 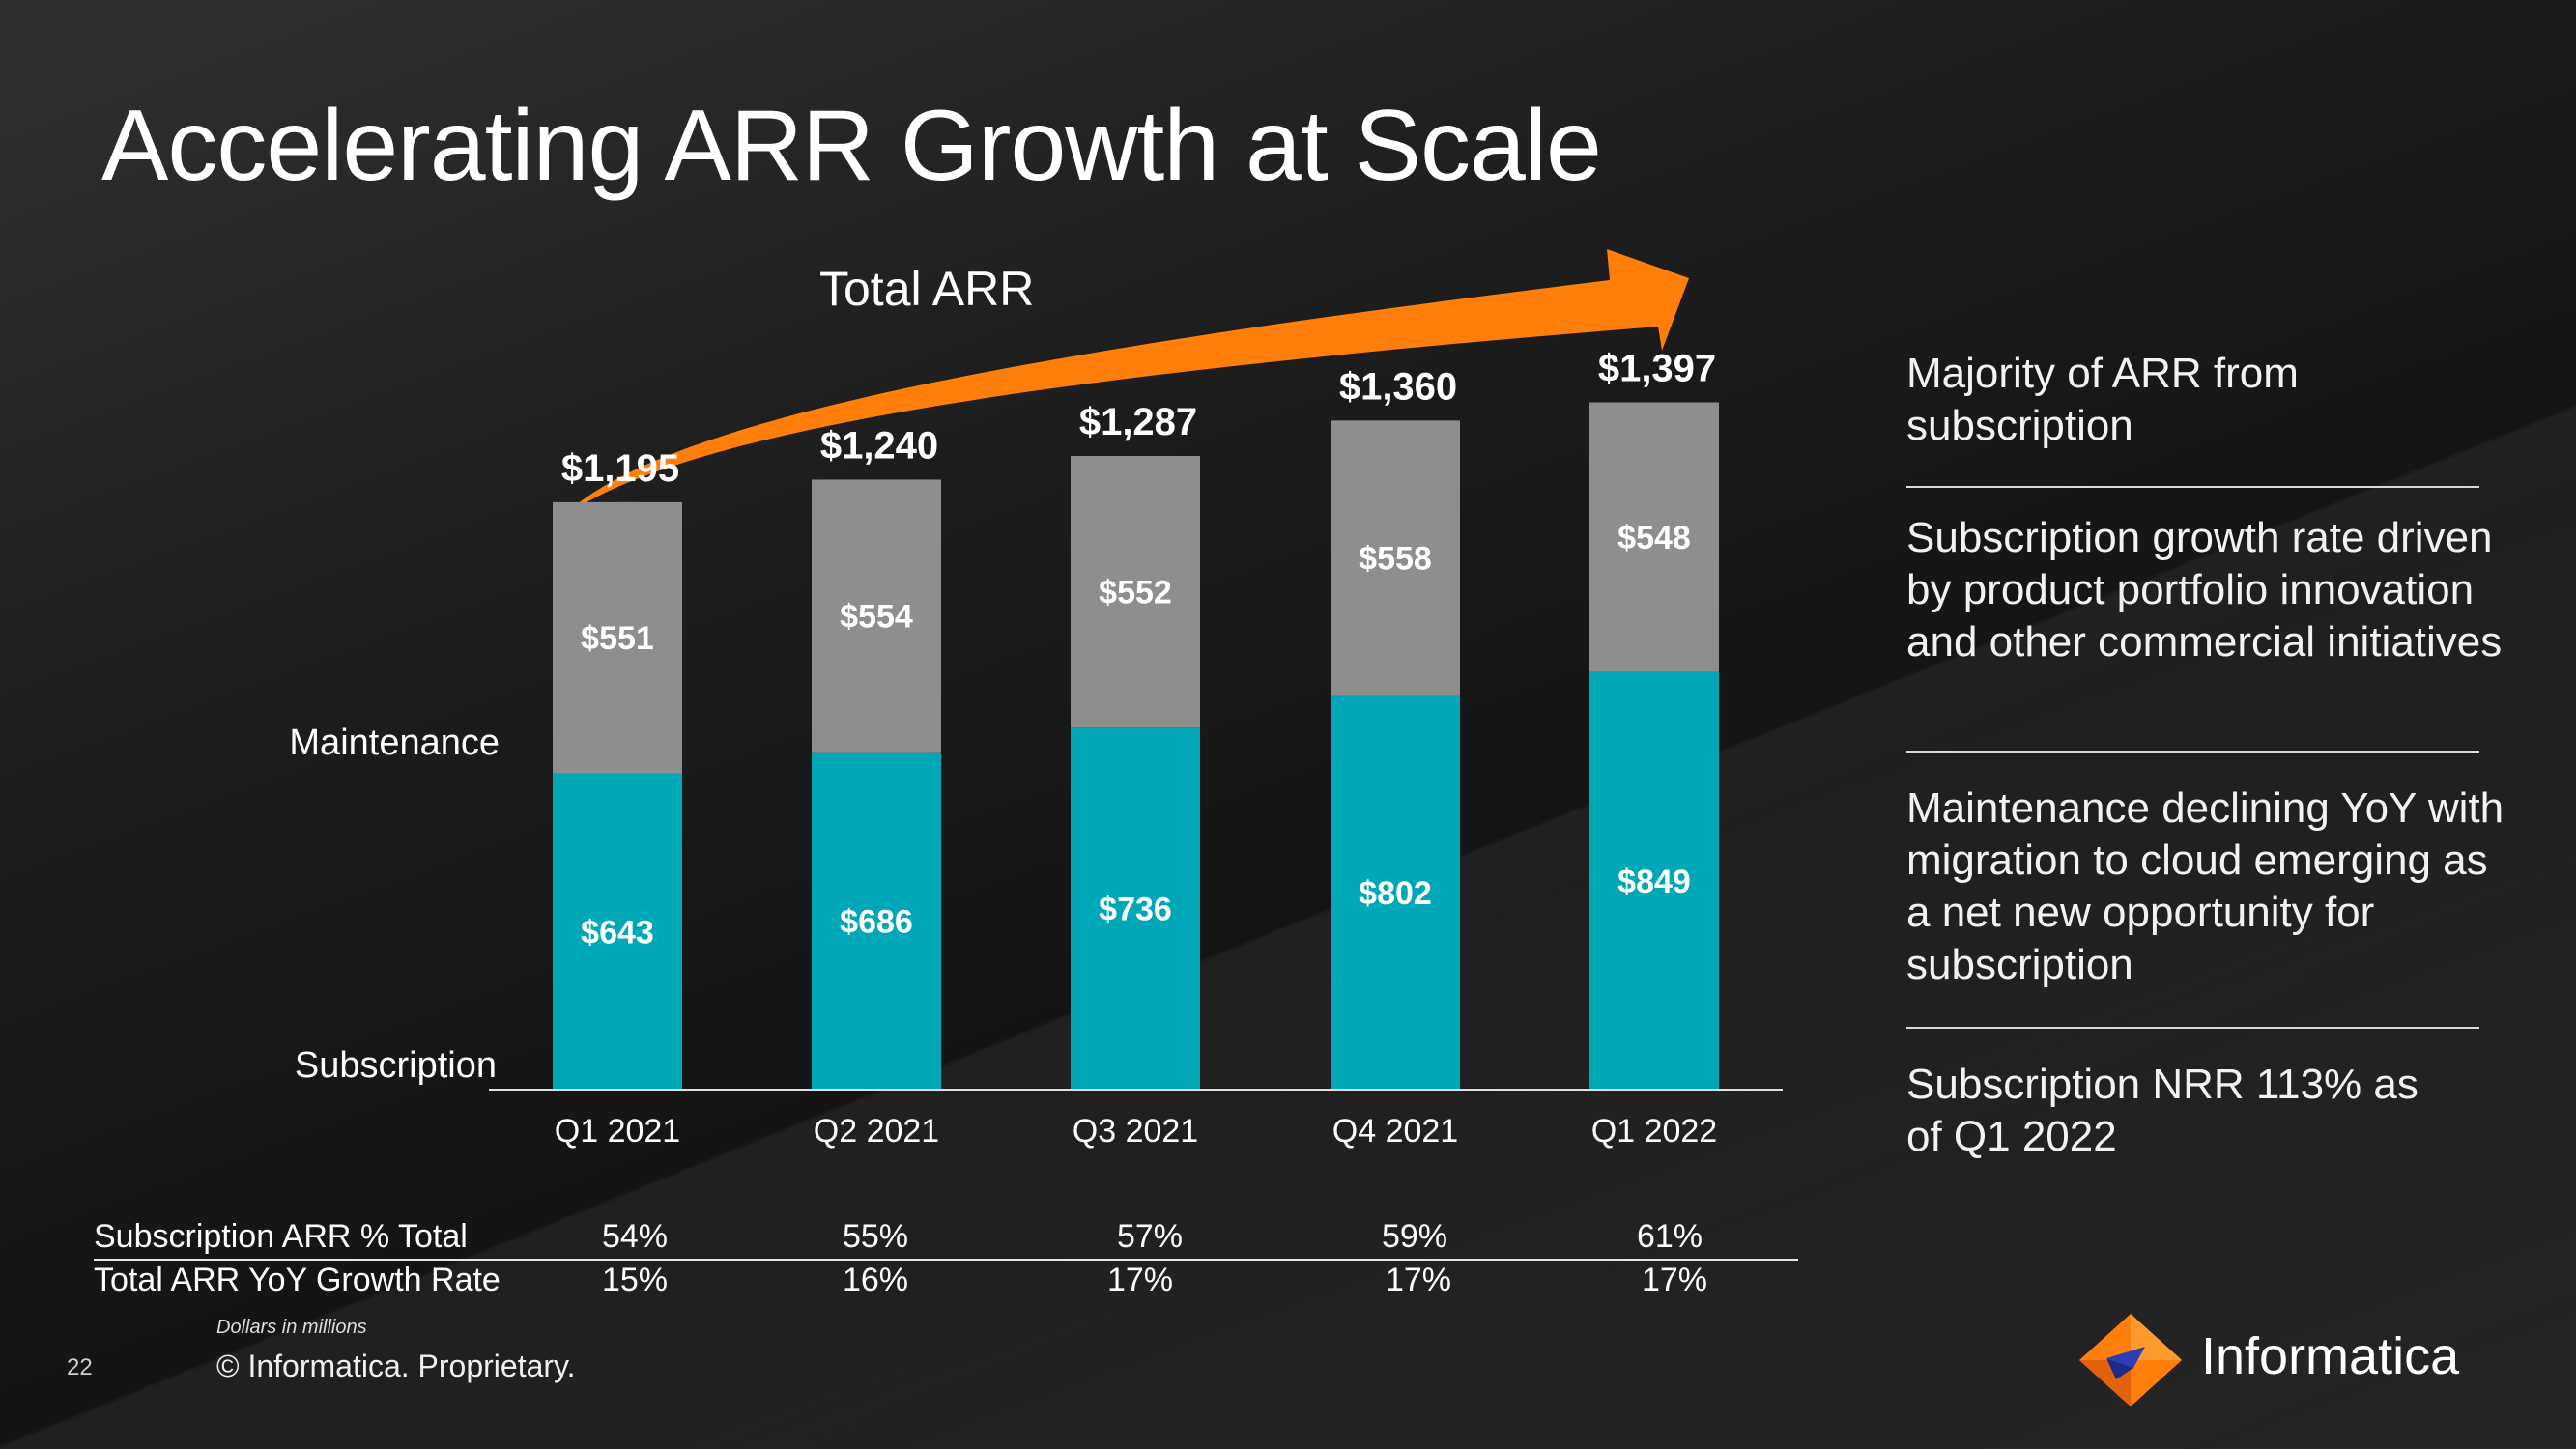 I want to click on data-label-total: $1,287, so click(x=1138, y=422).